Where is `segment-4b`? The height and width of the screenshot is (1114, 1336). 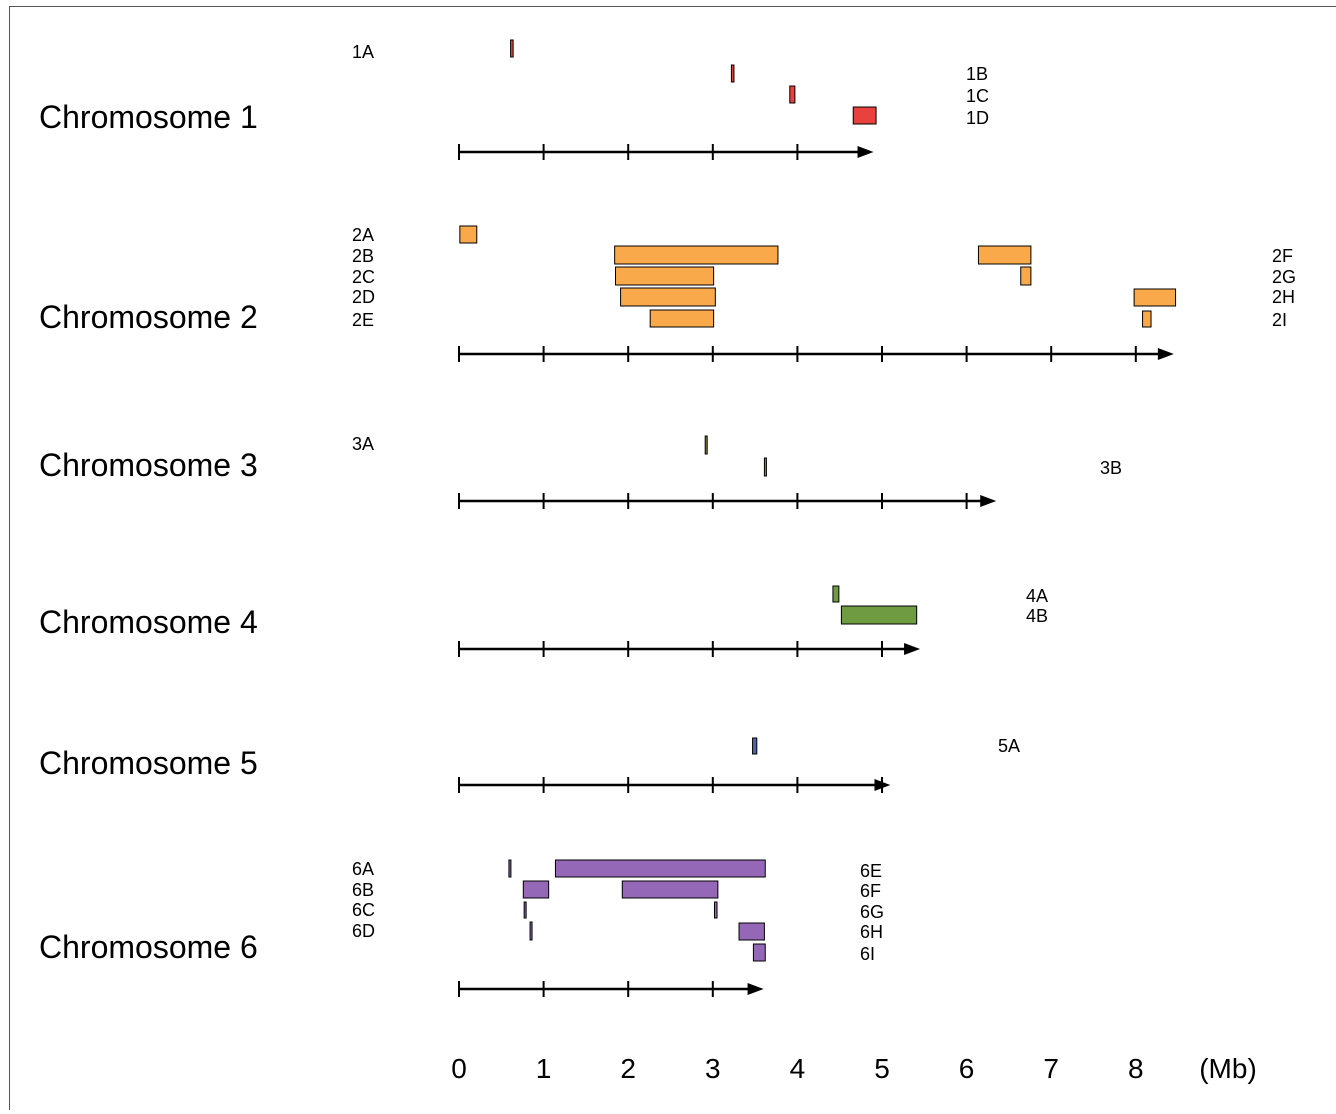 segment-4b is located at coordinates (879, 615).